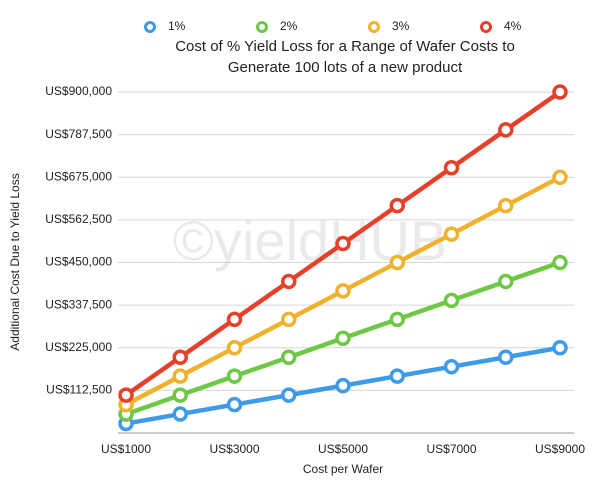  Describe the element at coordinates (78, 176) in the screenshot. I see `y-tick-label: US$675,000` at that location.